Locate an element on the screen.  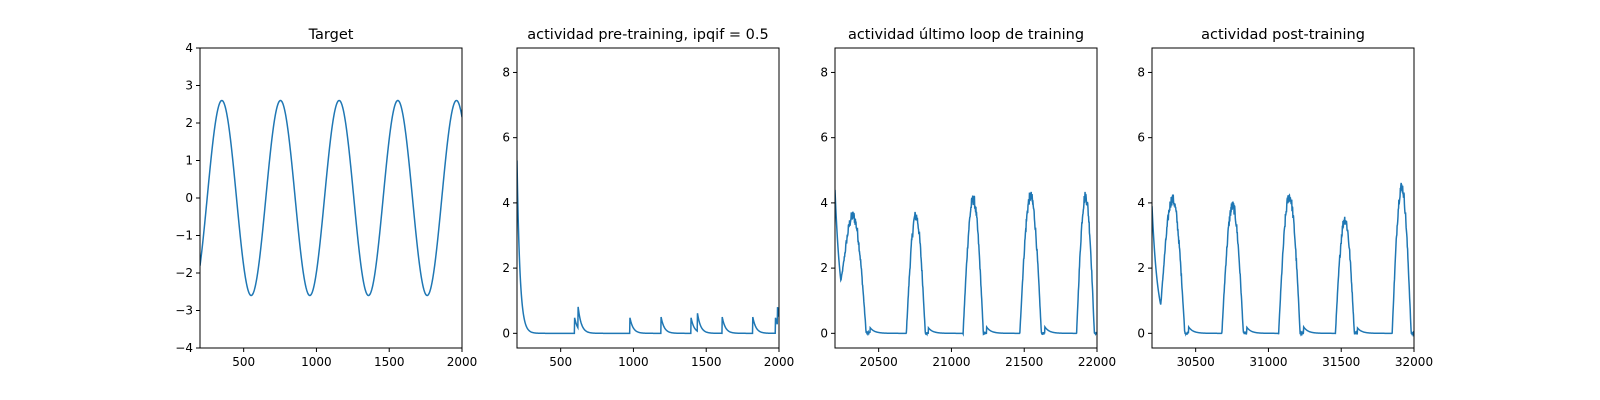
y-tick-label: −3 is located at coordinates (184, 311).